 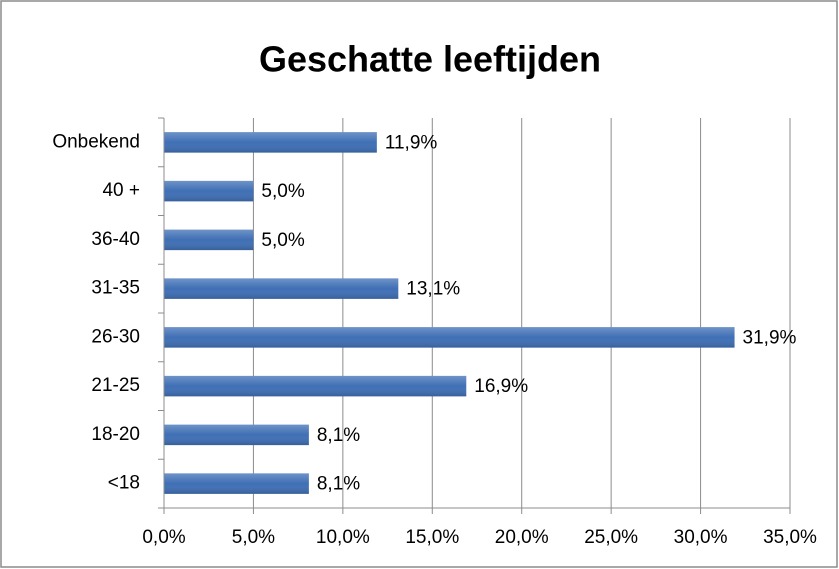 I want to click on y-tick-label: 31-35, so click(x=115, y=288).